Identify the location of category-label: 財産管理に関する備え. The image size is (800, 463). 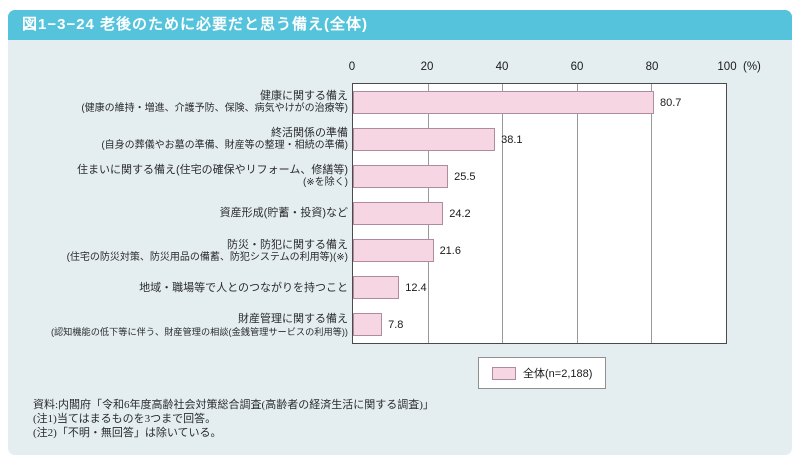
(293, 319).